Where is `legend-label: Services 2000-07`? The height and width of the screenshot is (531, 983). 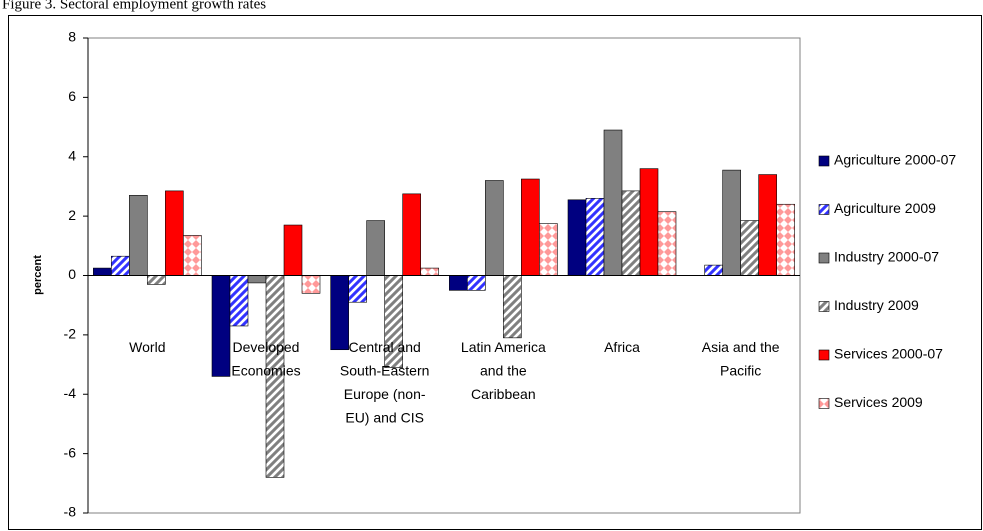 legend-label: Services 2000-07 is located at coordinates (888, 354).